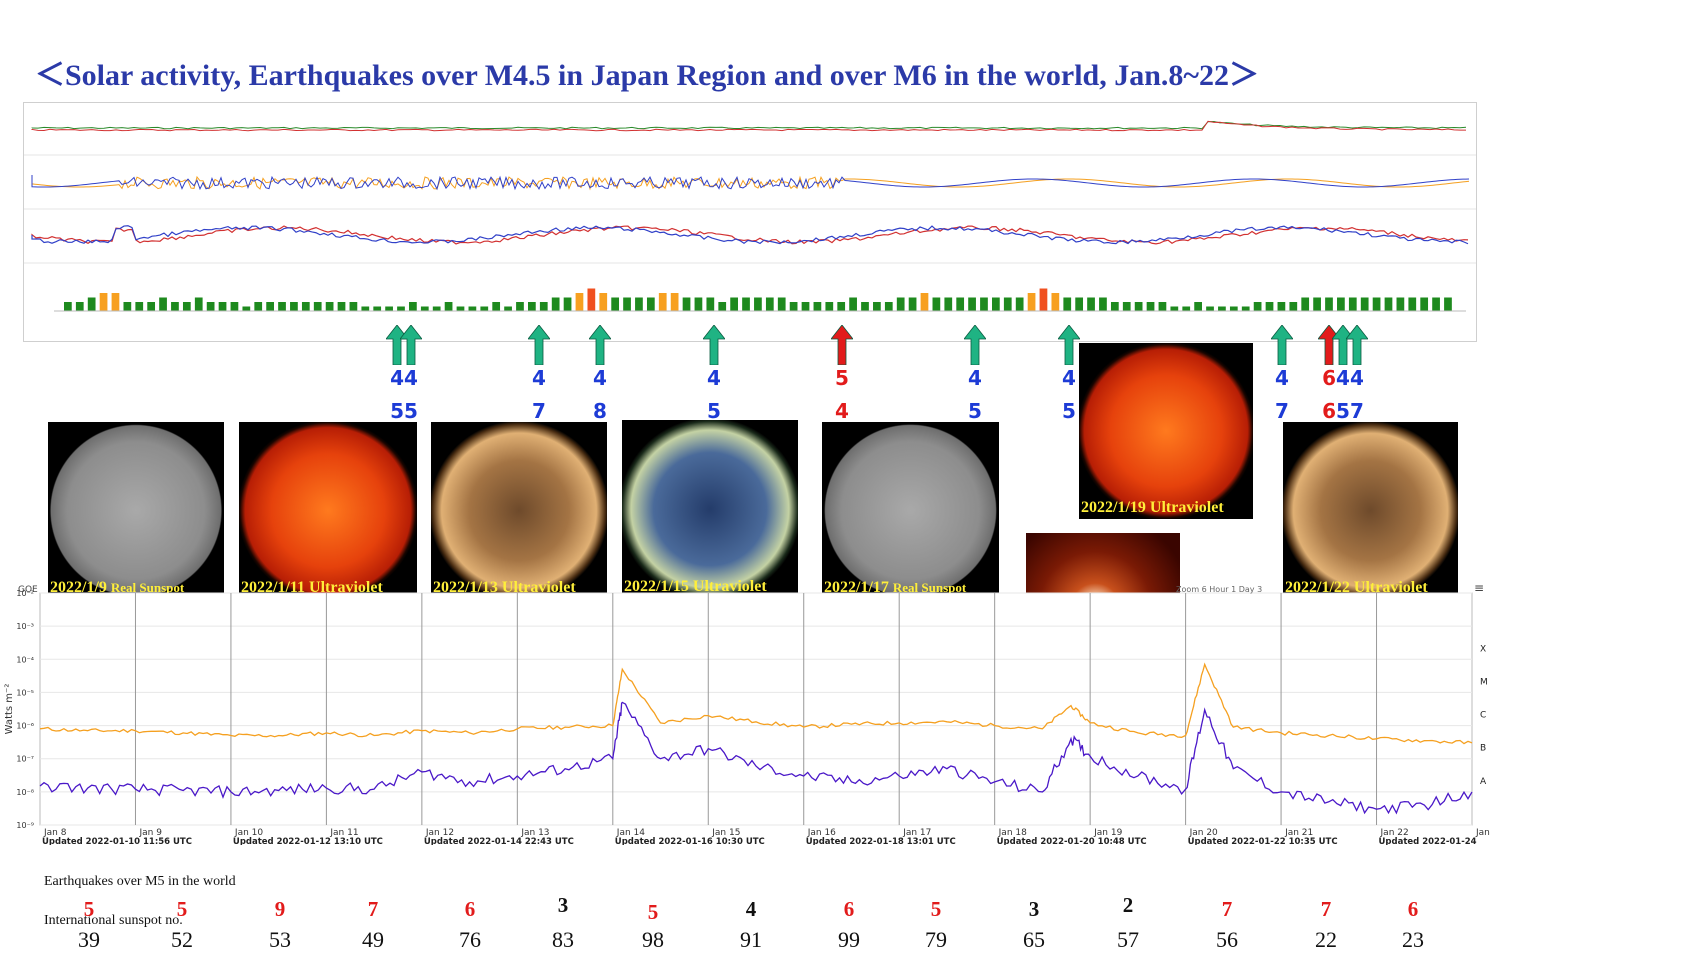  Describe the element at coordinates (25, 659) in the screenshot. I see `y-tick-label: 10⁻⁴` at that location.